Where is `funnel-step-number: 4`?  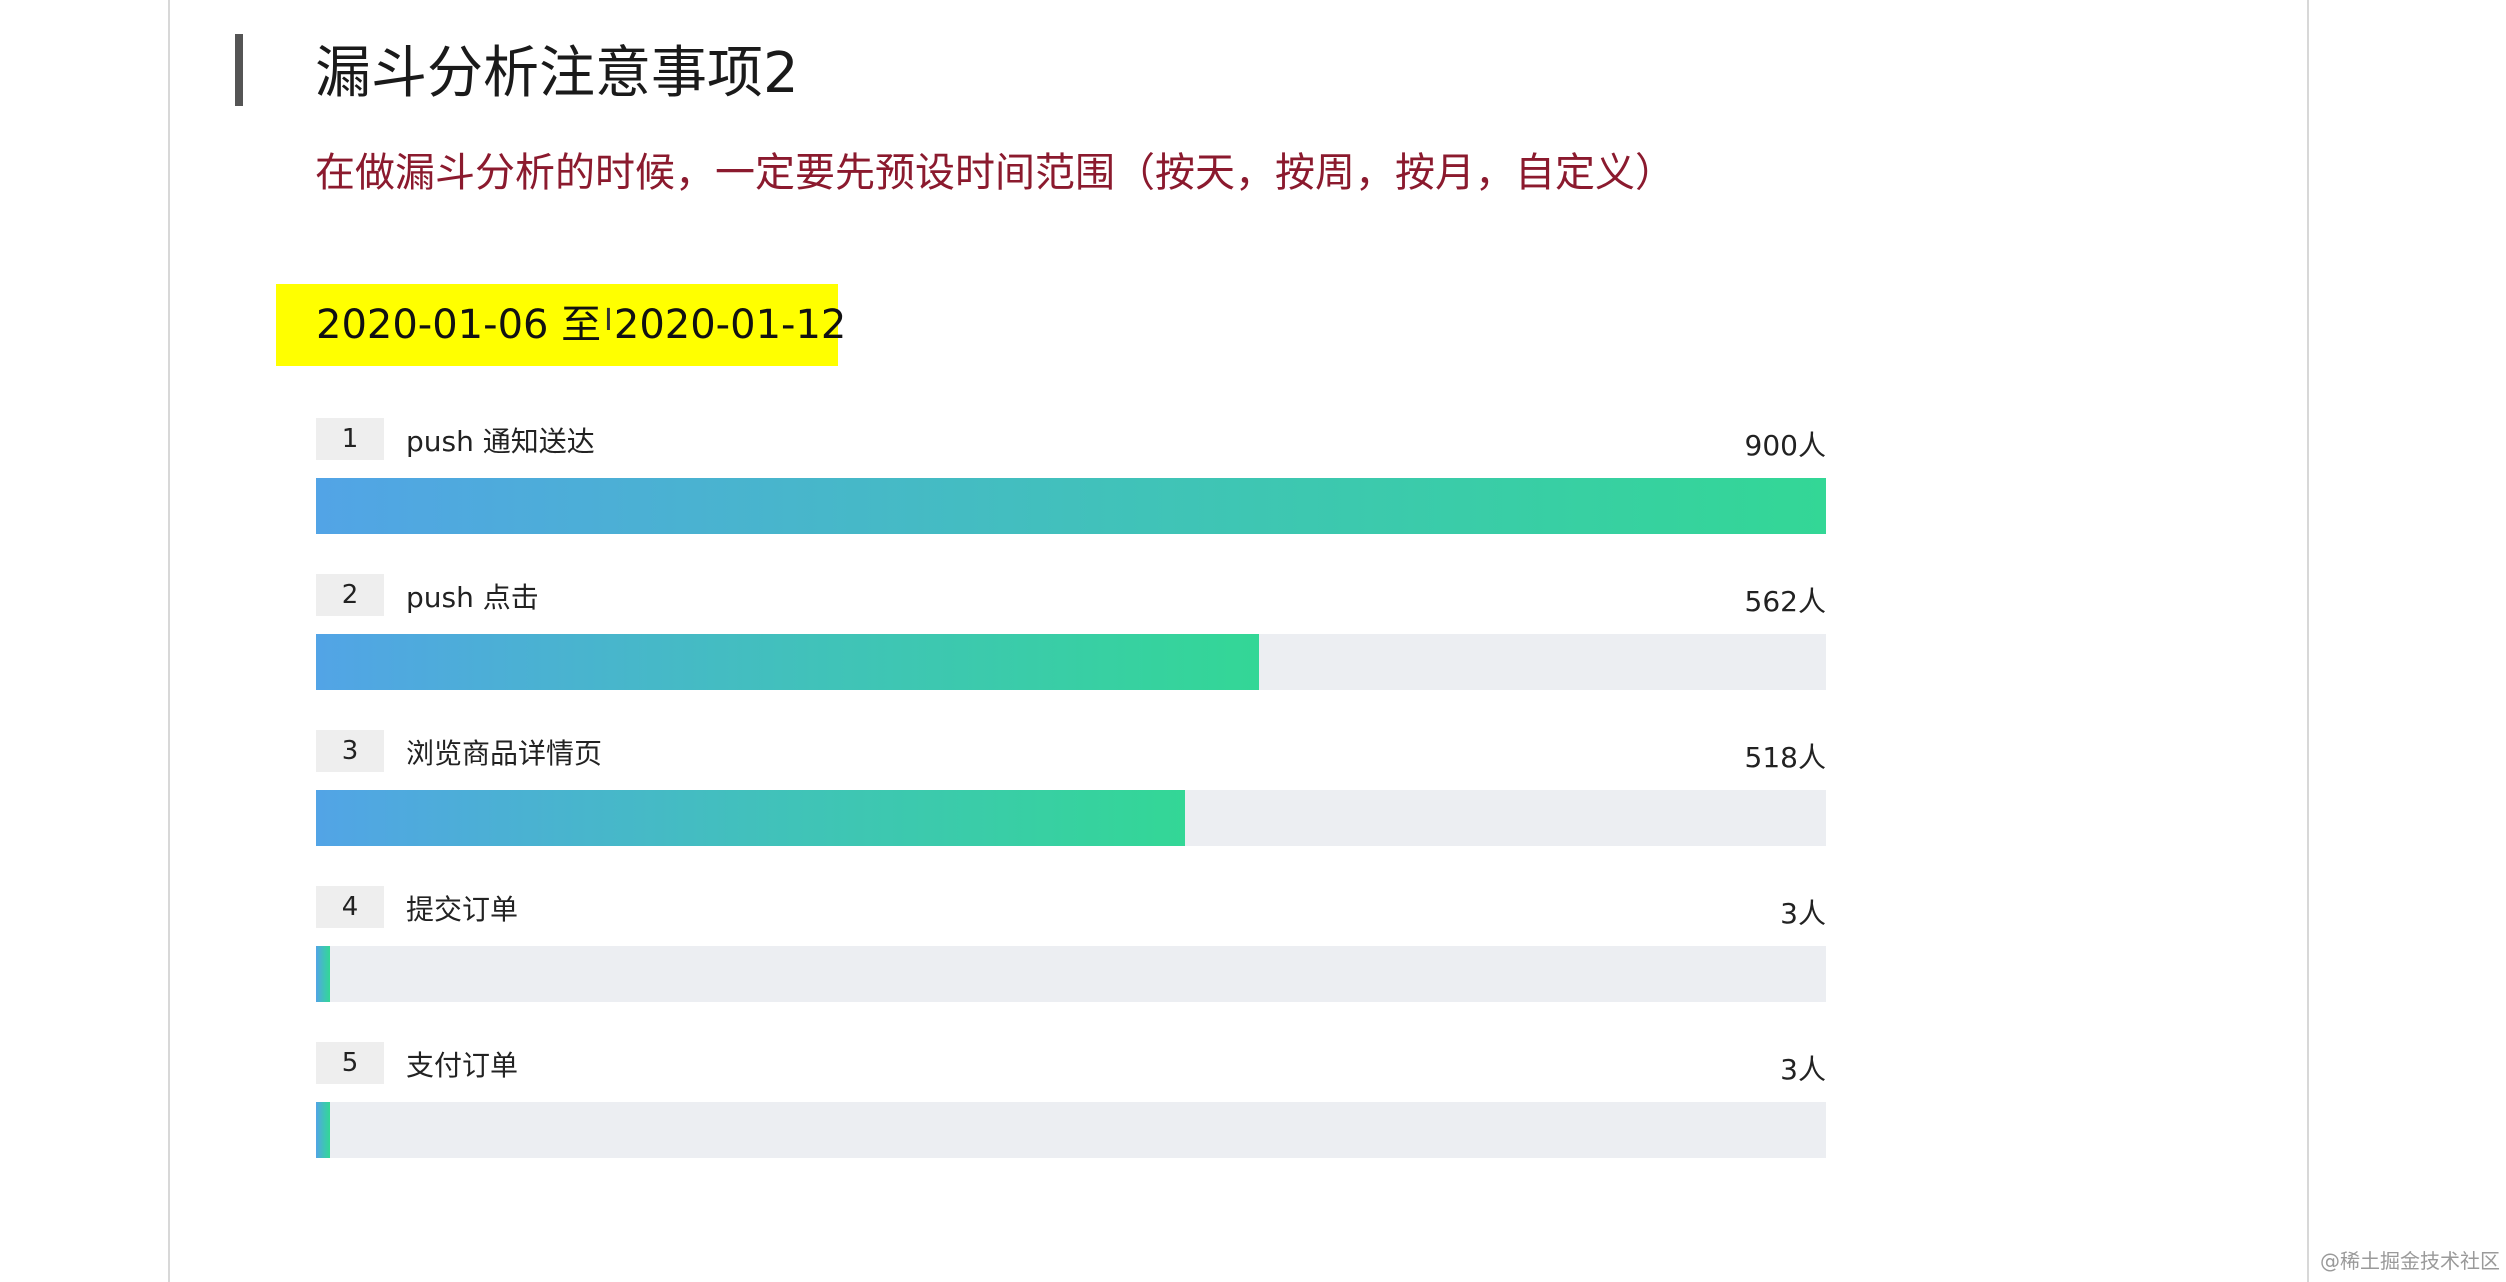
funnel-step-number: 4 is located at coordinates (350, 907).